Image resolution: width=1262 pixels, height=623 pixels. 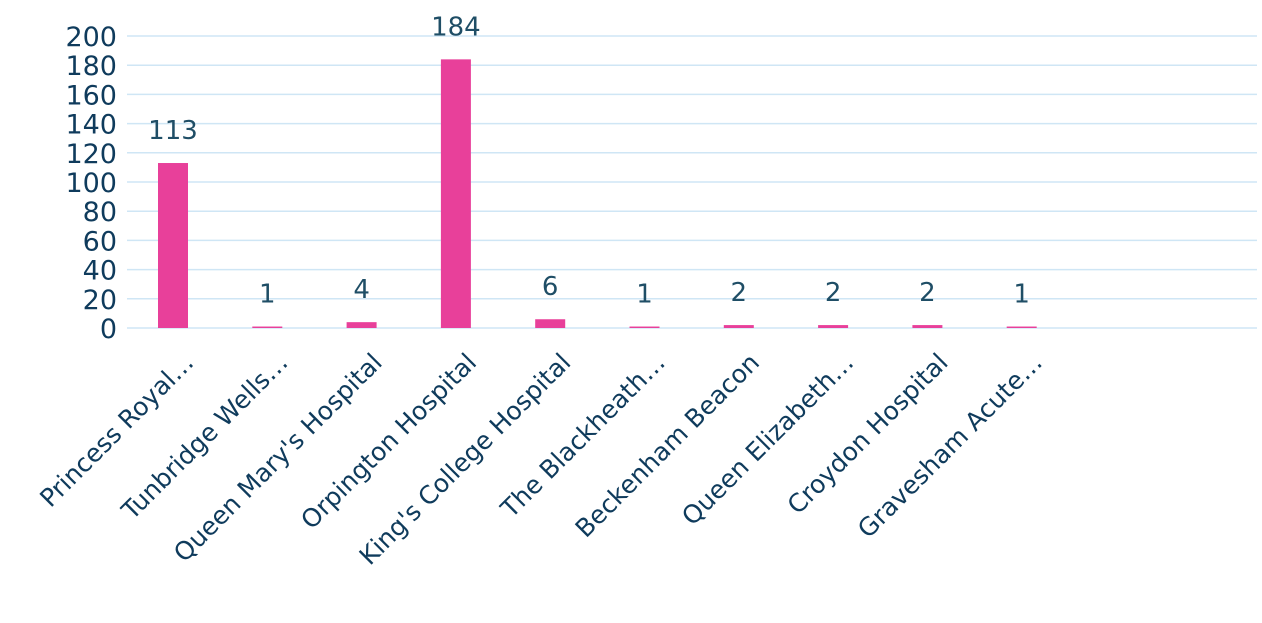 I want to click on x-tick-label: Croydon Hospital, so click(x=868, y=434).